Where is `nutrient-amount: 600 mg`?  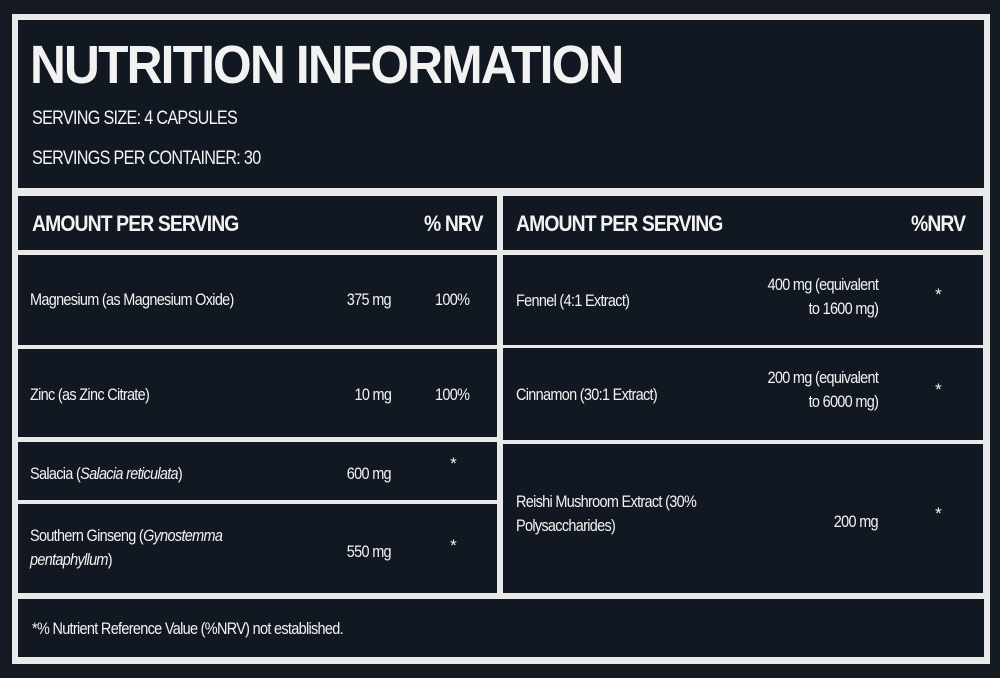 nutrient-amount: 600 mg is located at coordinates (369, 473).